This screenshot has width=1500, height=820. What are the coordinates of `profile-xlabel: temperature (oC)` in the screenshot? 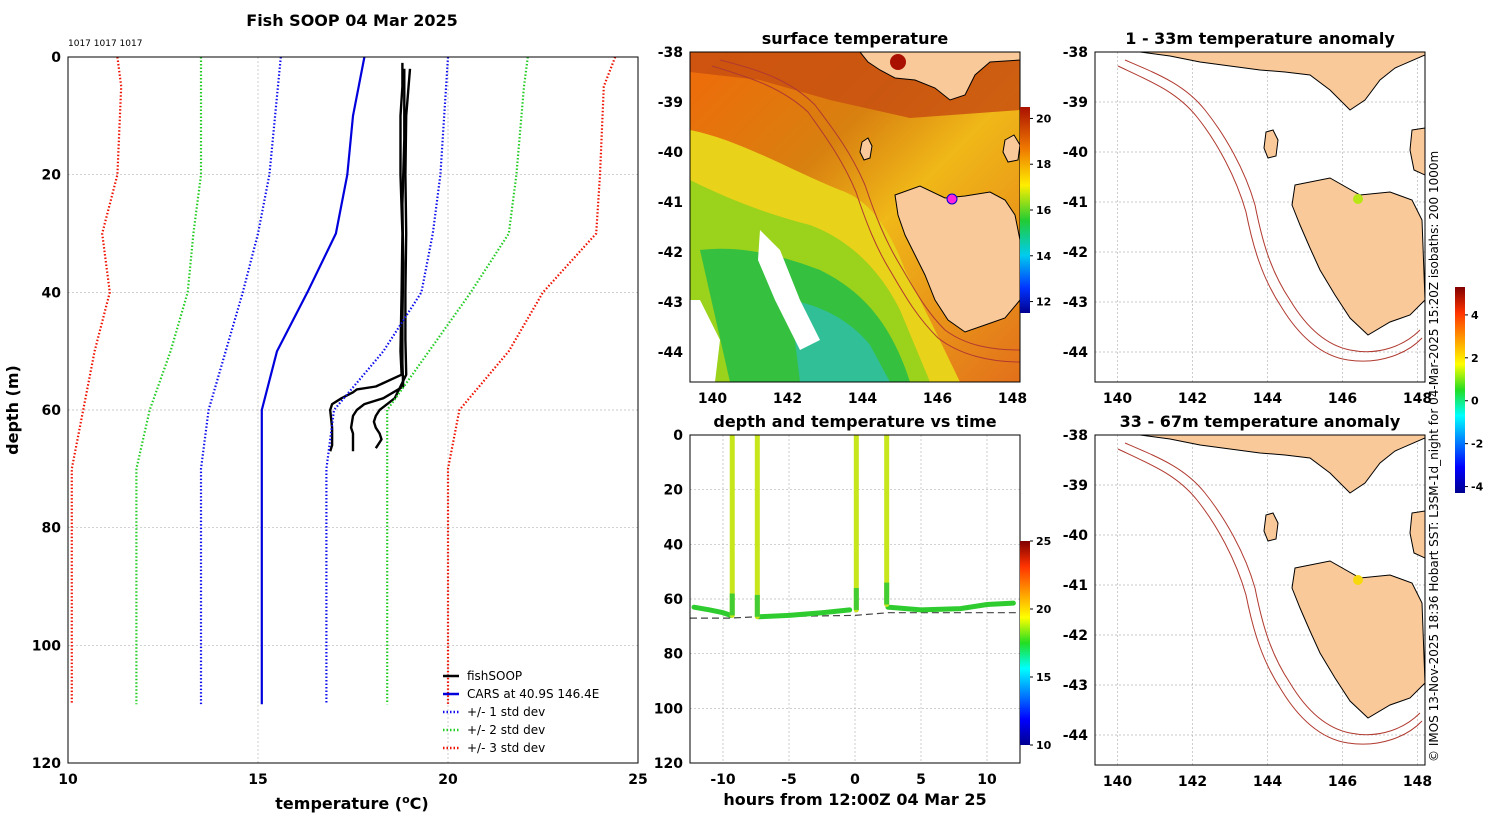 It's located at (351, 803).